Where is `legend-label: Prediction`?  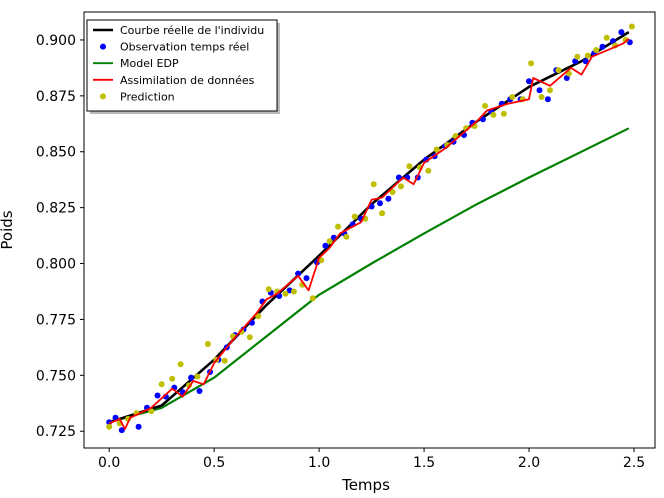
legend-label: Prediction is located at coordinates (147, 96).